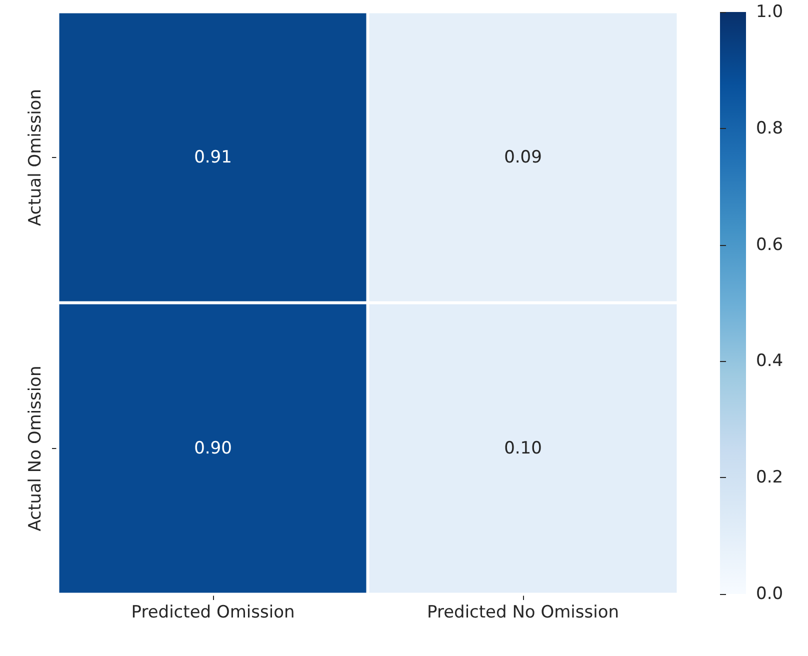 Image resolution: width=808 pixels, height=656 pixels. What do you see at coordinates (770, 361) in the screenshot?
I see `color-bar-label: 0.4` at bounding box center [770, 361].